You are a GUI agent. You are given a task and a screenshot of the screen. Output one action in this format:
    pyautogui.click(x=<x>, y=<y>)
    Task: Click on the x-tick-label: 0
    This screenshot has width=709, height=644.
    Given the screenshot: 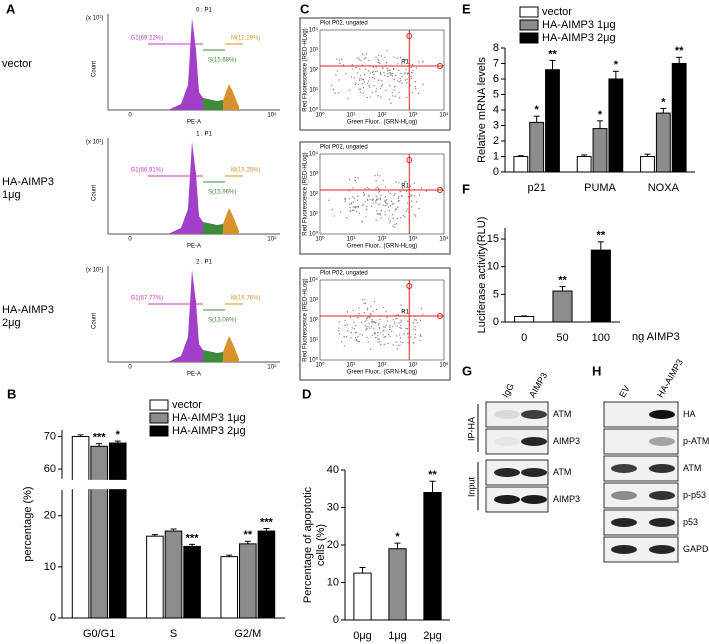 What is the action you would take?
    pyautogui.click(x=524, y=338)
    